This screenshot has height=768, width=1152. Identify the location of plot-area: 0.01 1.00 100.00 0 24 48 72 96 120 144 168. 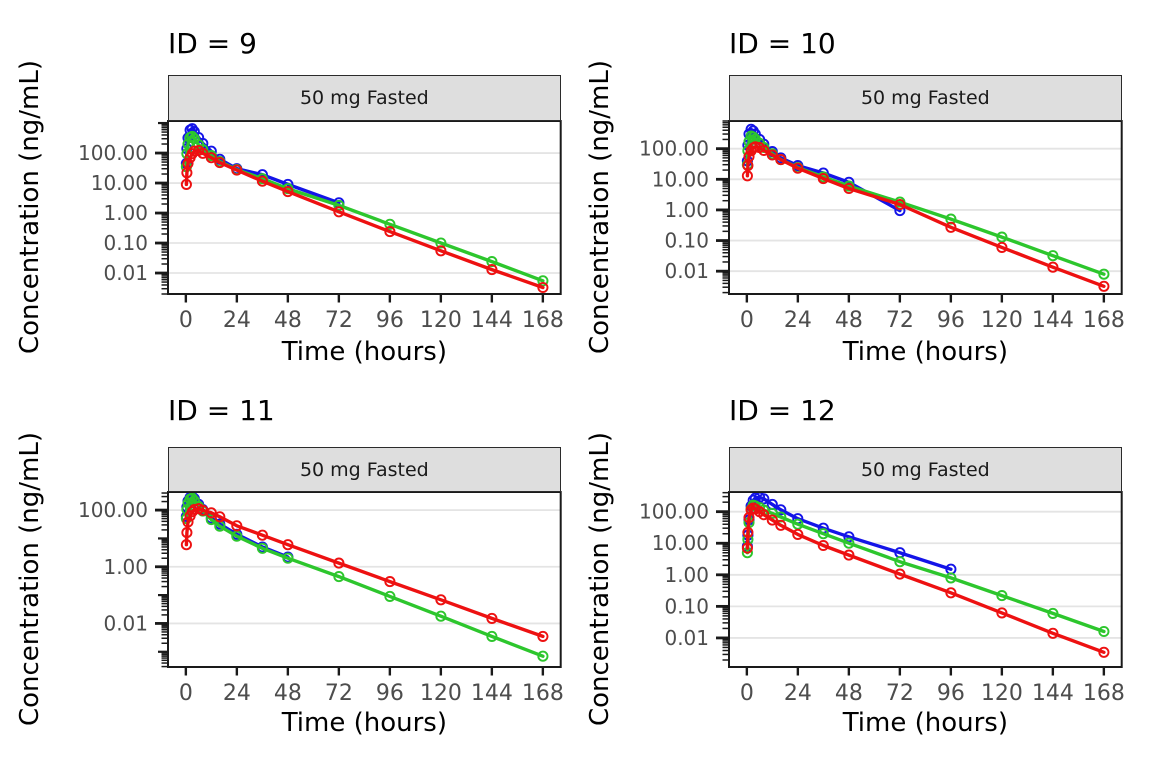
(321, 598).